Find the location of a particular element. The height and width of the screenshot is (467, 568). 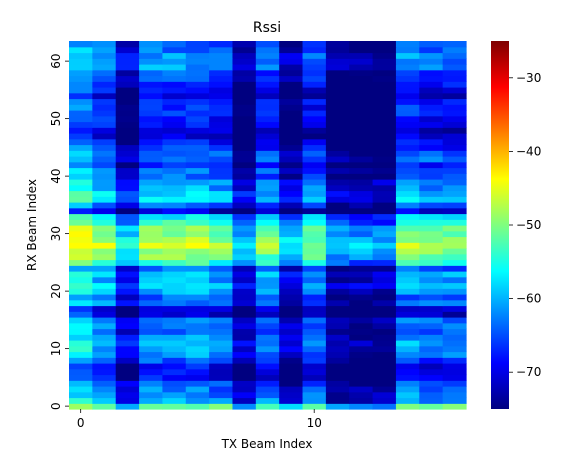

y-tick-label: 40 is located at coordinates (56, 175).